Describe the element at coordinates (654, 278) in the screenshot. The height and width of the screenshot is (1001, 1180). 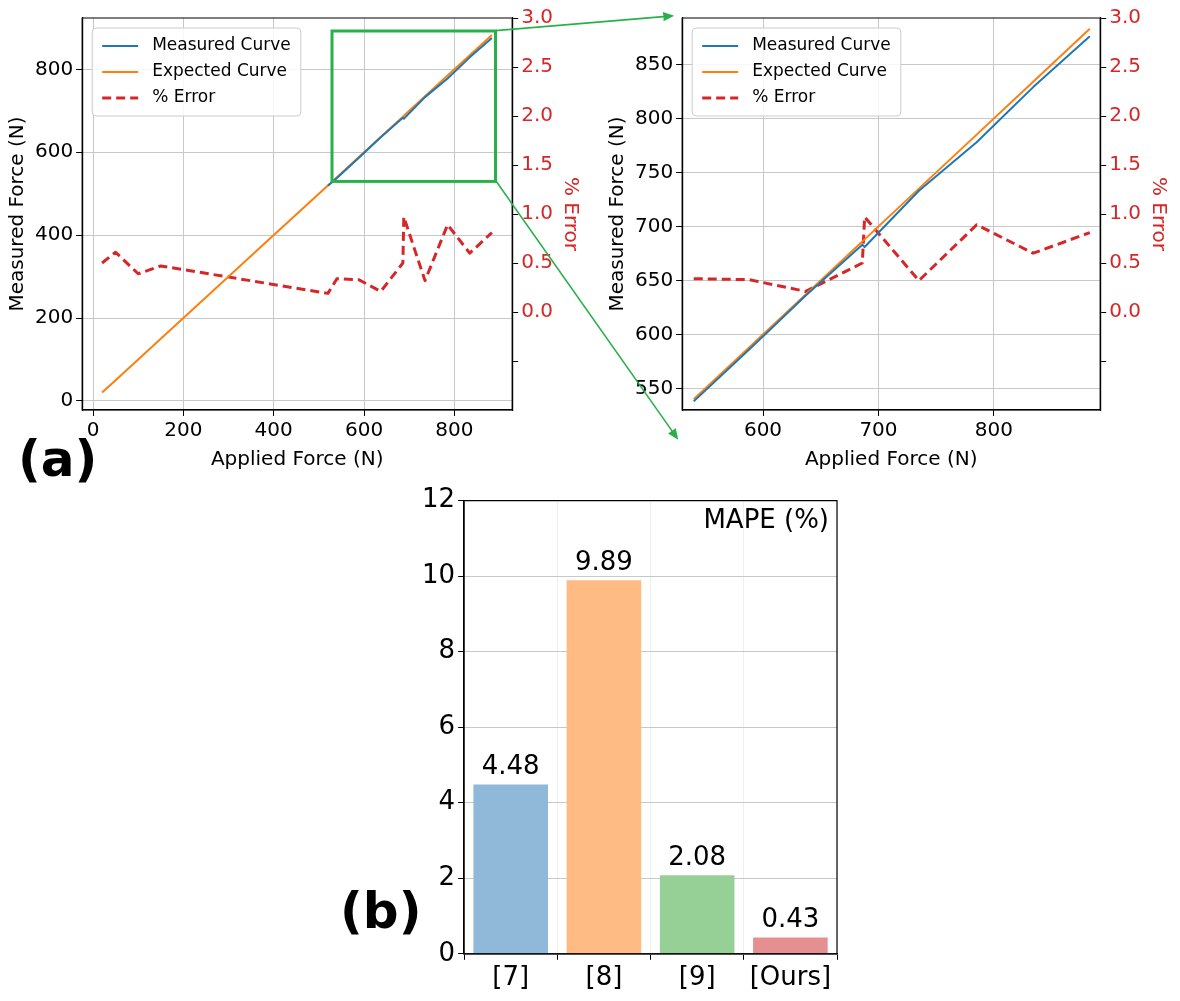
I see `y-tick-label: 650` at that location.